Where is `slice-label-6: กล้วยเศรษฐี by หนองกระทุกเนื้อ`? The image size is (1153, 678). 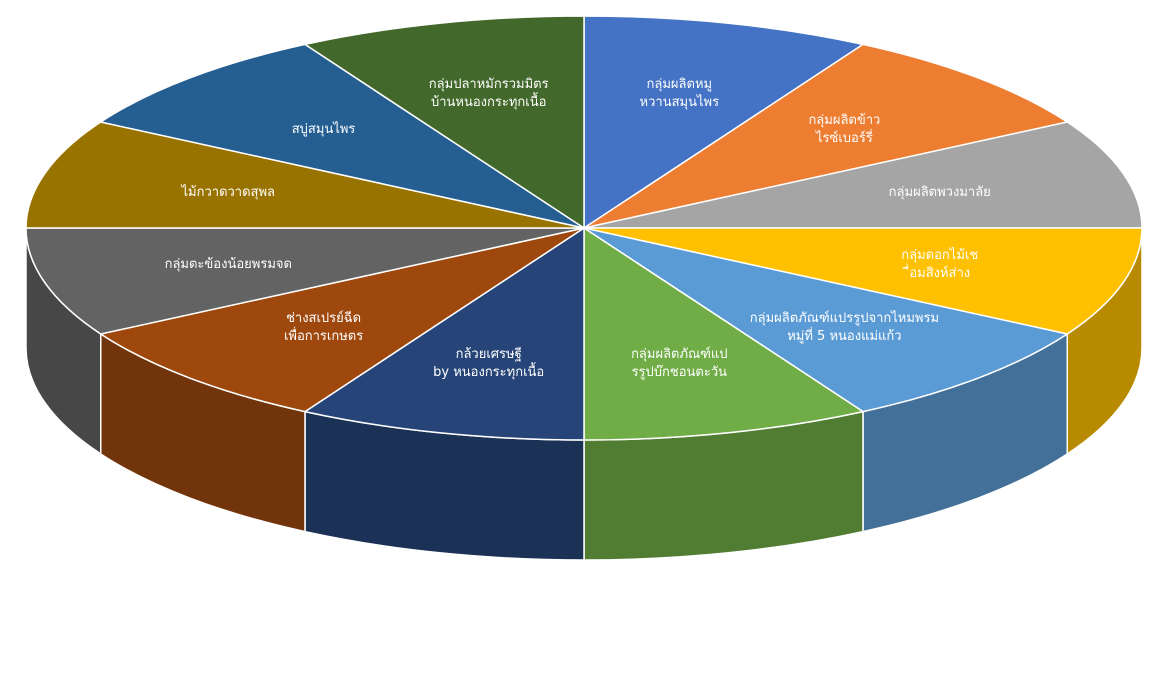
slice-label-6: กล้วยเศรษฐี by หนองกระทุกเนื้อ is located at coordinates (488, 363).